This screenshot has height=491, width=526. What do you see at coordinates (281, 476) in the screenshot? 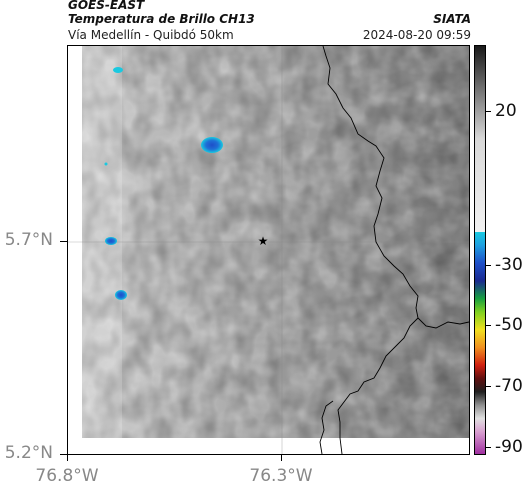
I see `x-tick-label: 76.3°W` at bounding box center [281, 476].